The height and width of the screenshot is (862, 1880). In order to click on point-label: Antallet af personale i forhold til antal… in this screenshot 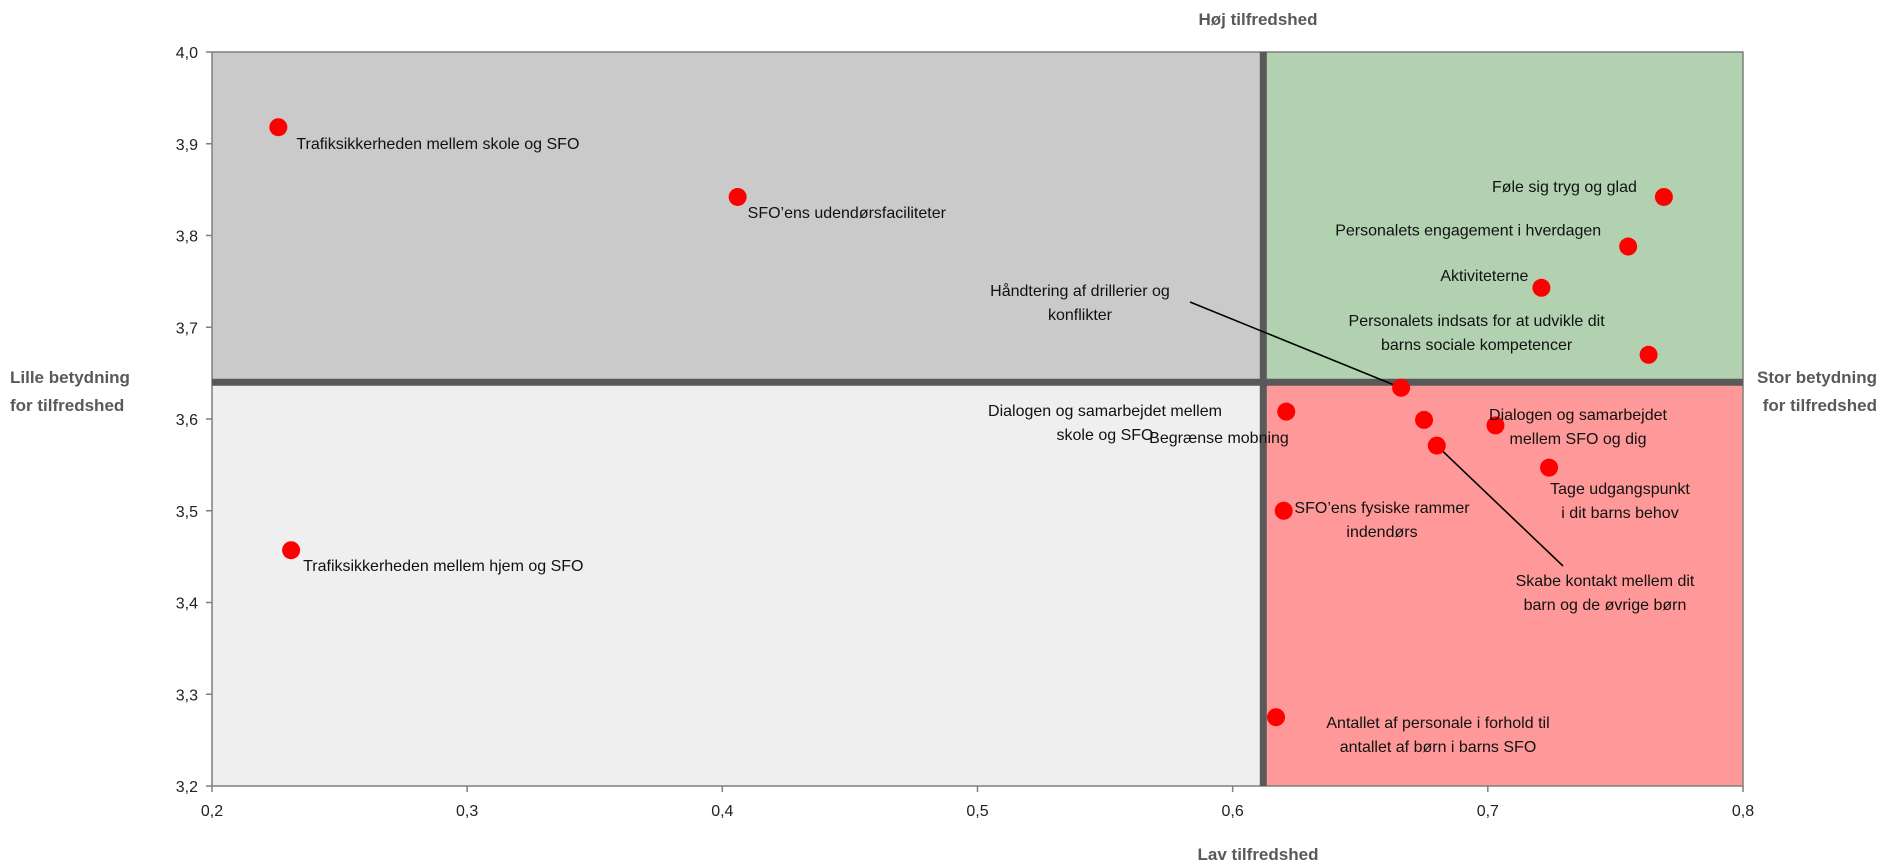, I will do `click(1437, 735)`.